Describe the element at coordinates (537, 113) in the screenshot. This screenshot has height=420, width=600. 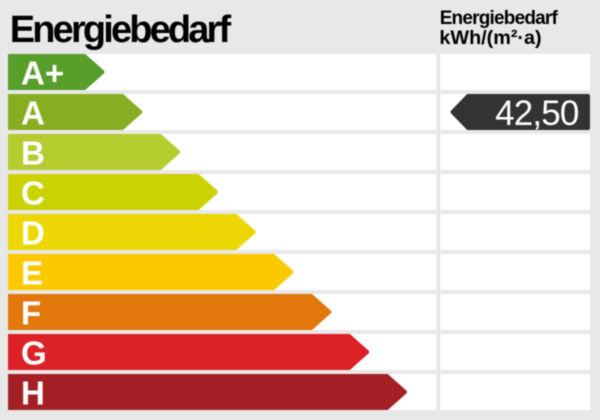
I see `svg-text: 42,50` at that location.